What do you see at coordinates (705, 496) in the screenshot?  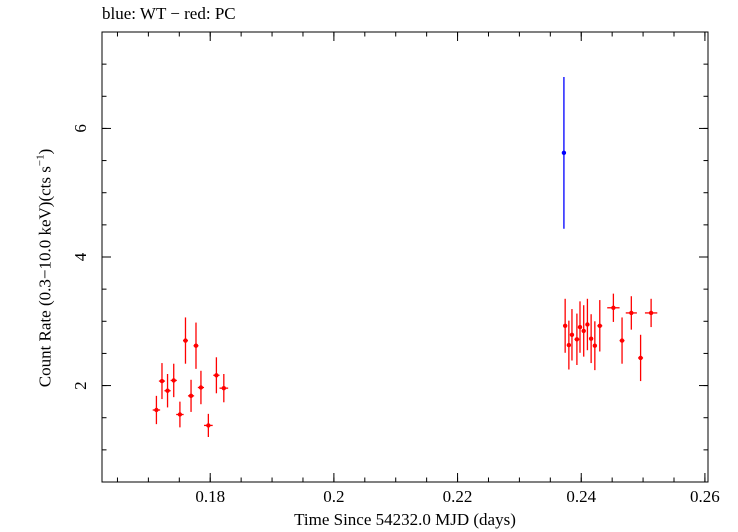 I see `x-tick-label: 0.26` at bounding box center [705, 496].